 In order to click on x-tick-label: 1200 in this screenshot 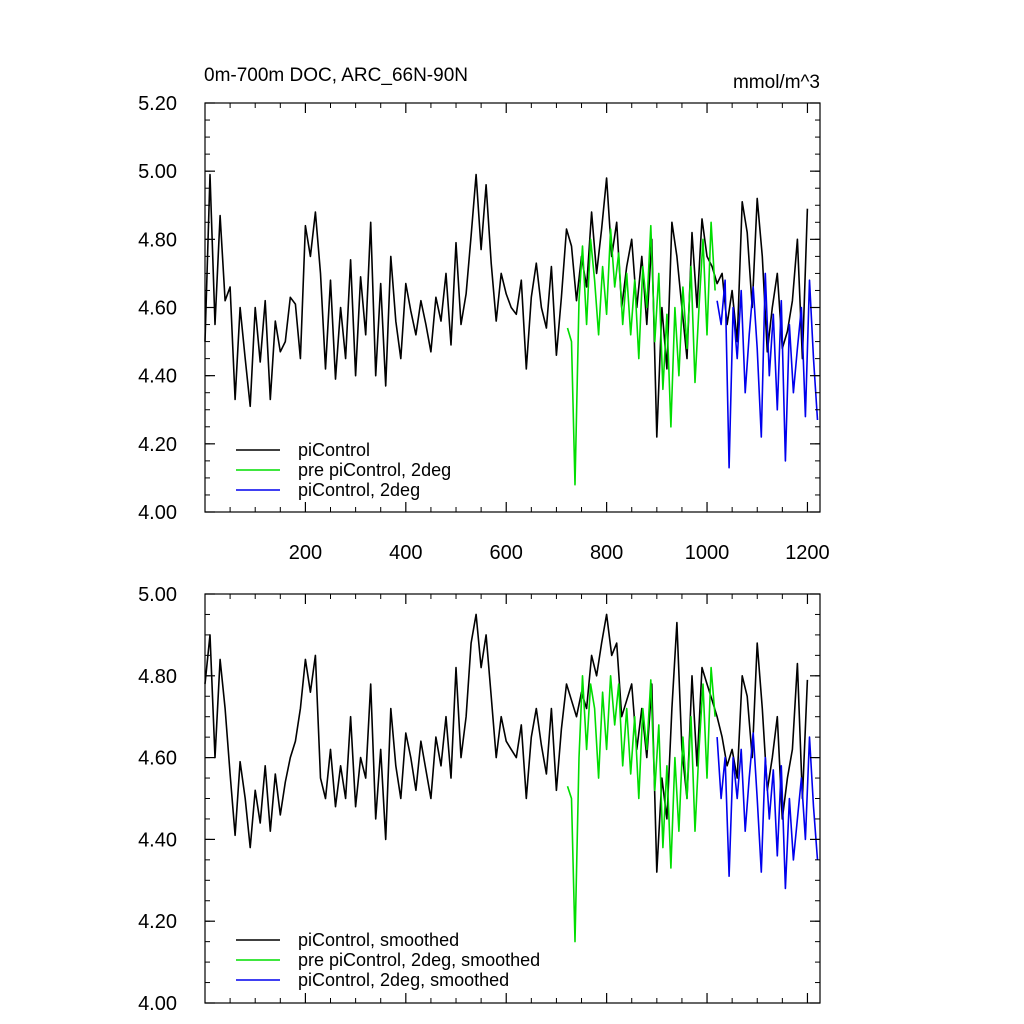, I will do `click(807, 553)`.